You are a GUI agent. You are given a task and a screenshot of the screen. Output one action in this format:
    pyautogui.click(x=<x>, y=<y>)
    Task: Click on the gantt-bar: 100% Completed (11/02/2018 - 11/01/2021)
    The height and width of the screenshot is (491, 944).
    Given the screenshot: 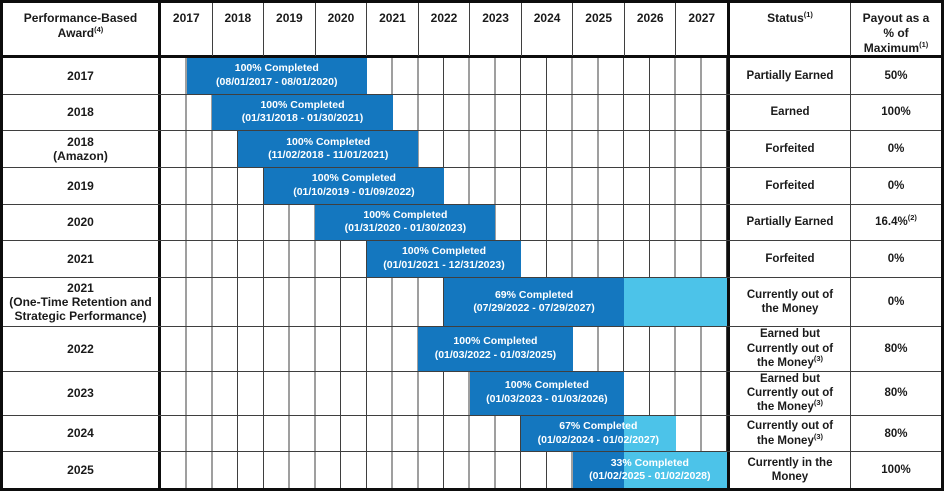 What is the action you would take?
    pyautogui.click(x=328, y=149)
    